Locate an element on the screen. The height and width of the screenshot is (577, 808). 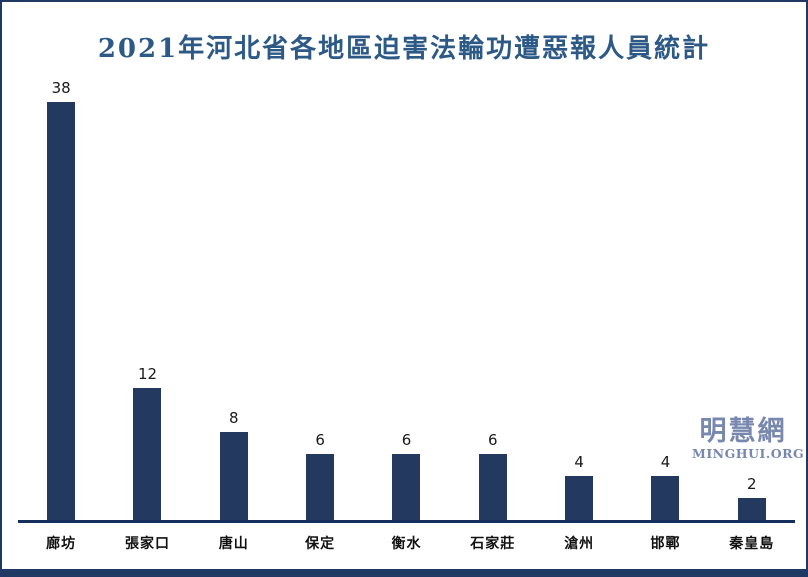
x-axis-label: 邯鄲 is located at coordinates (665, 544).